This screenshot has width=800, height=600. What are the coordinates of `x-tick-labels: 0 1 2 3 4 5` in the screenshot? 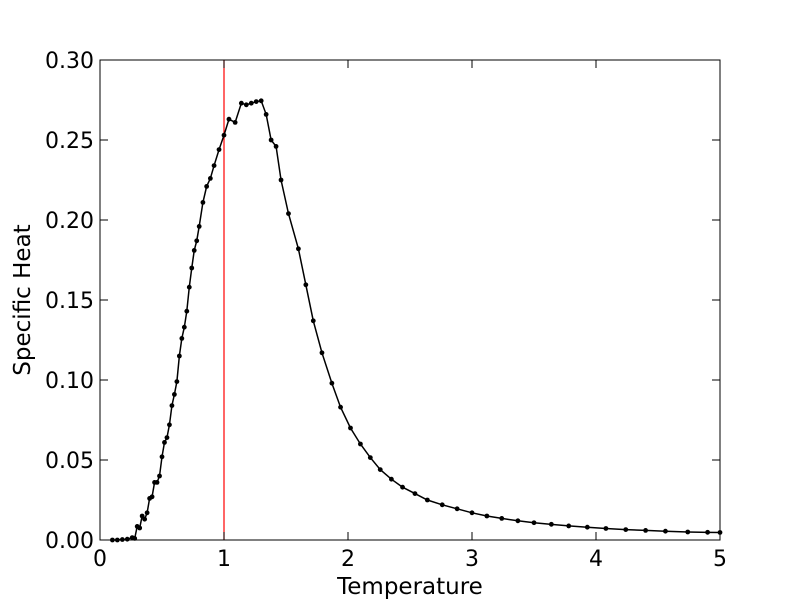 It's located at (410, 559).